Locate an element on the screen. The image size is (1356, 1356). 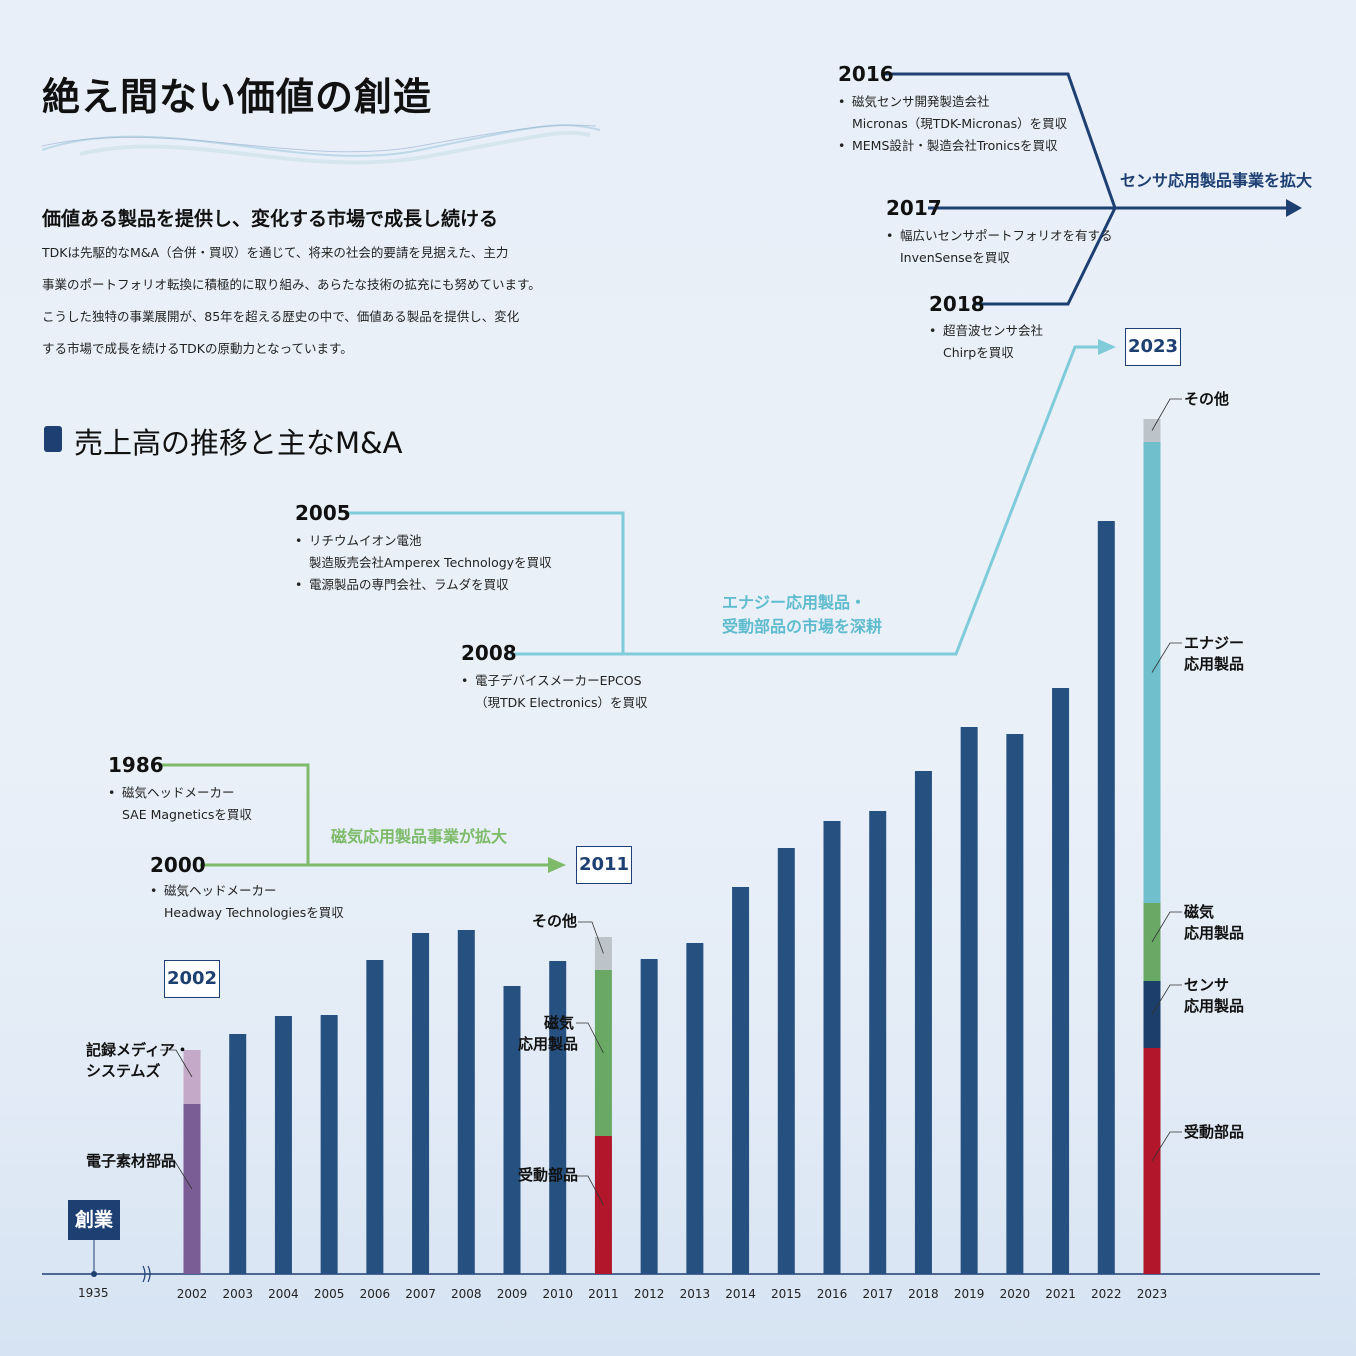
magnetic-expansion-label: 磁気応用製品事業が拡大 is located at coordinates (419, 836).